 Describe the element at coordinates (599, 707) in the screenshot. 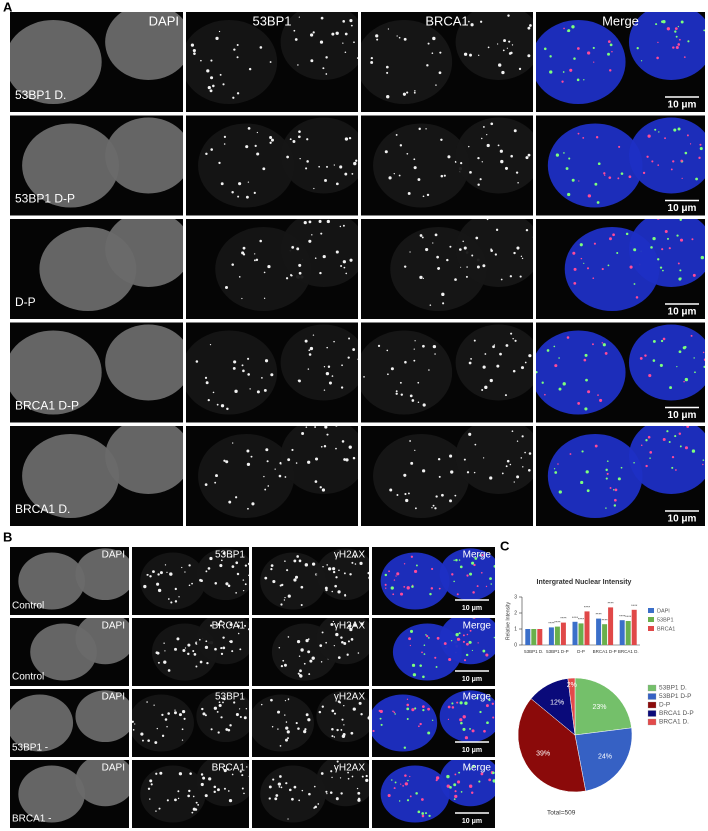

I see `slice-label: 23%` at that location.